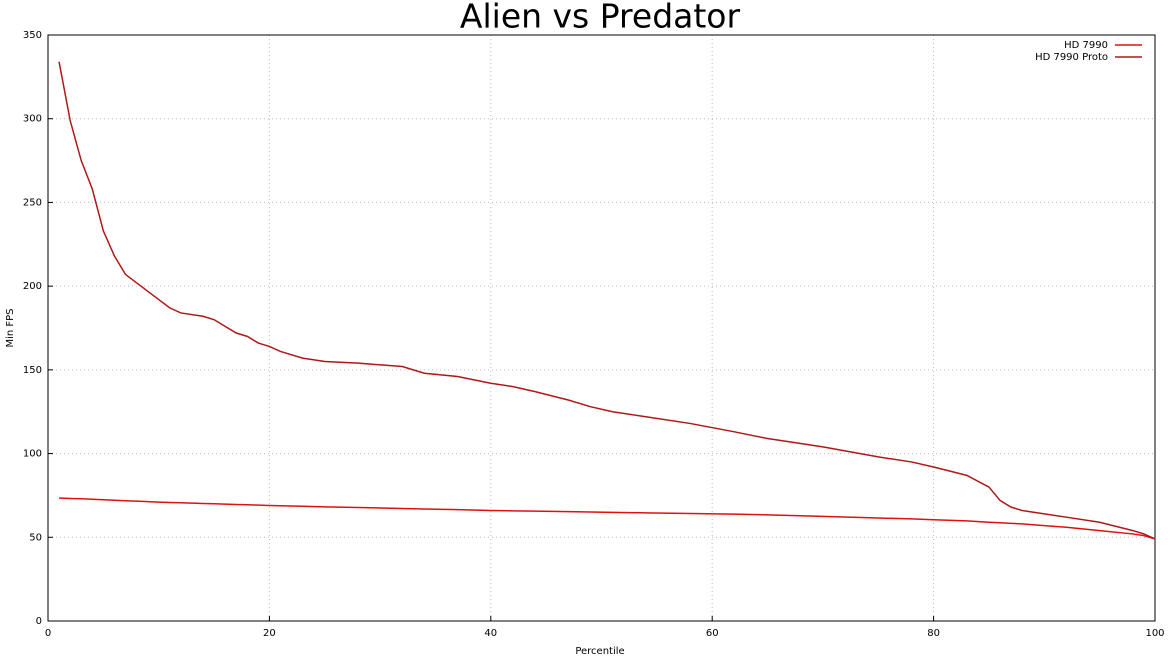  Describe the element at coordinates (607, 518) in the screenshot. I see `series-line` at that location.